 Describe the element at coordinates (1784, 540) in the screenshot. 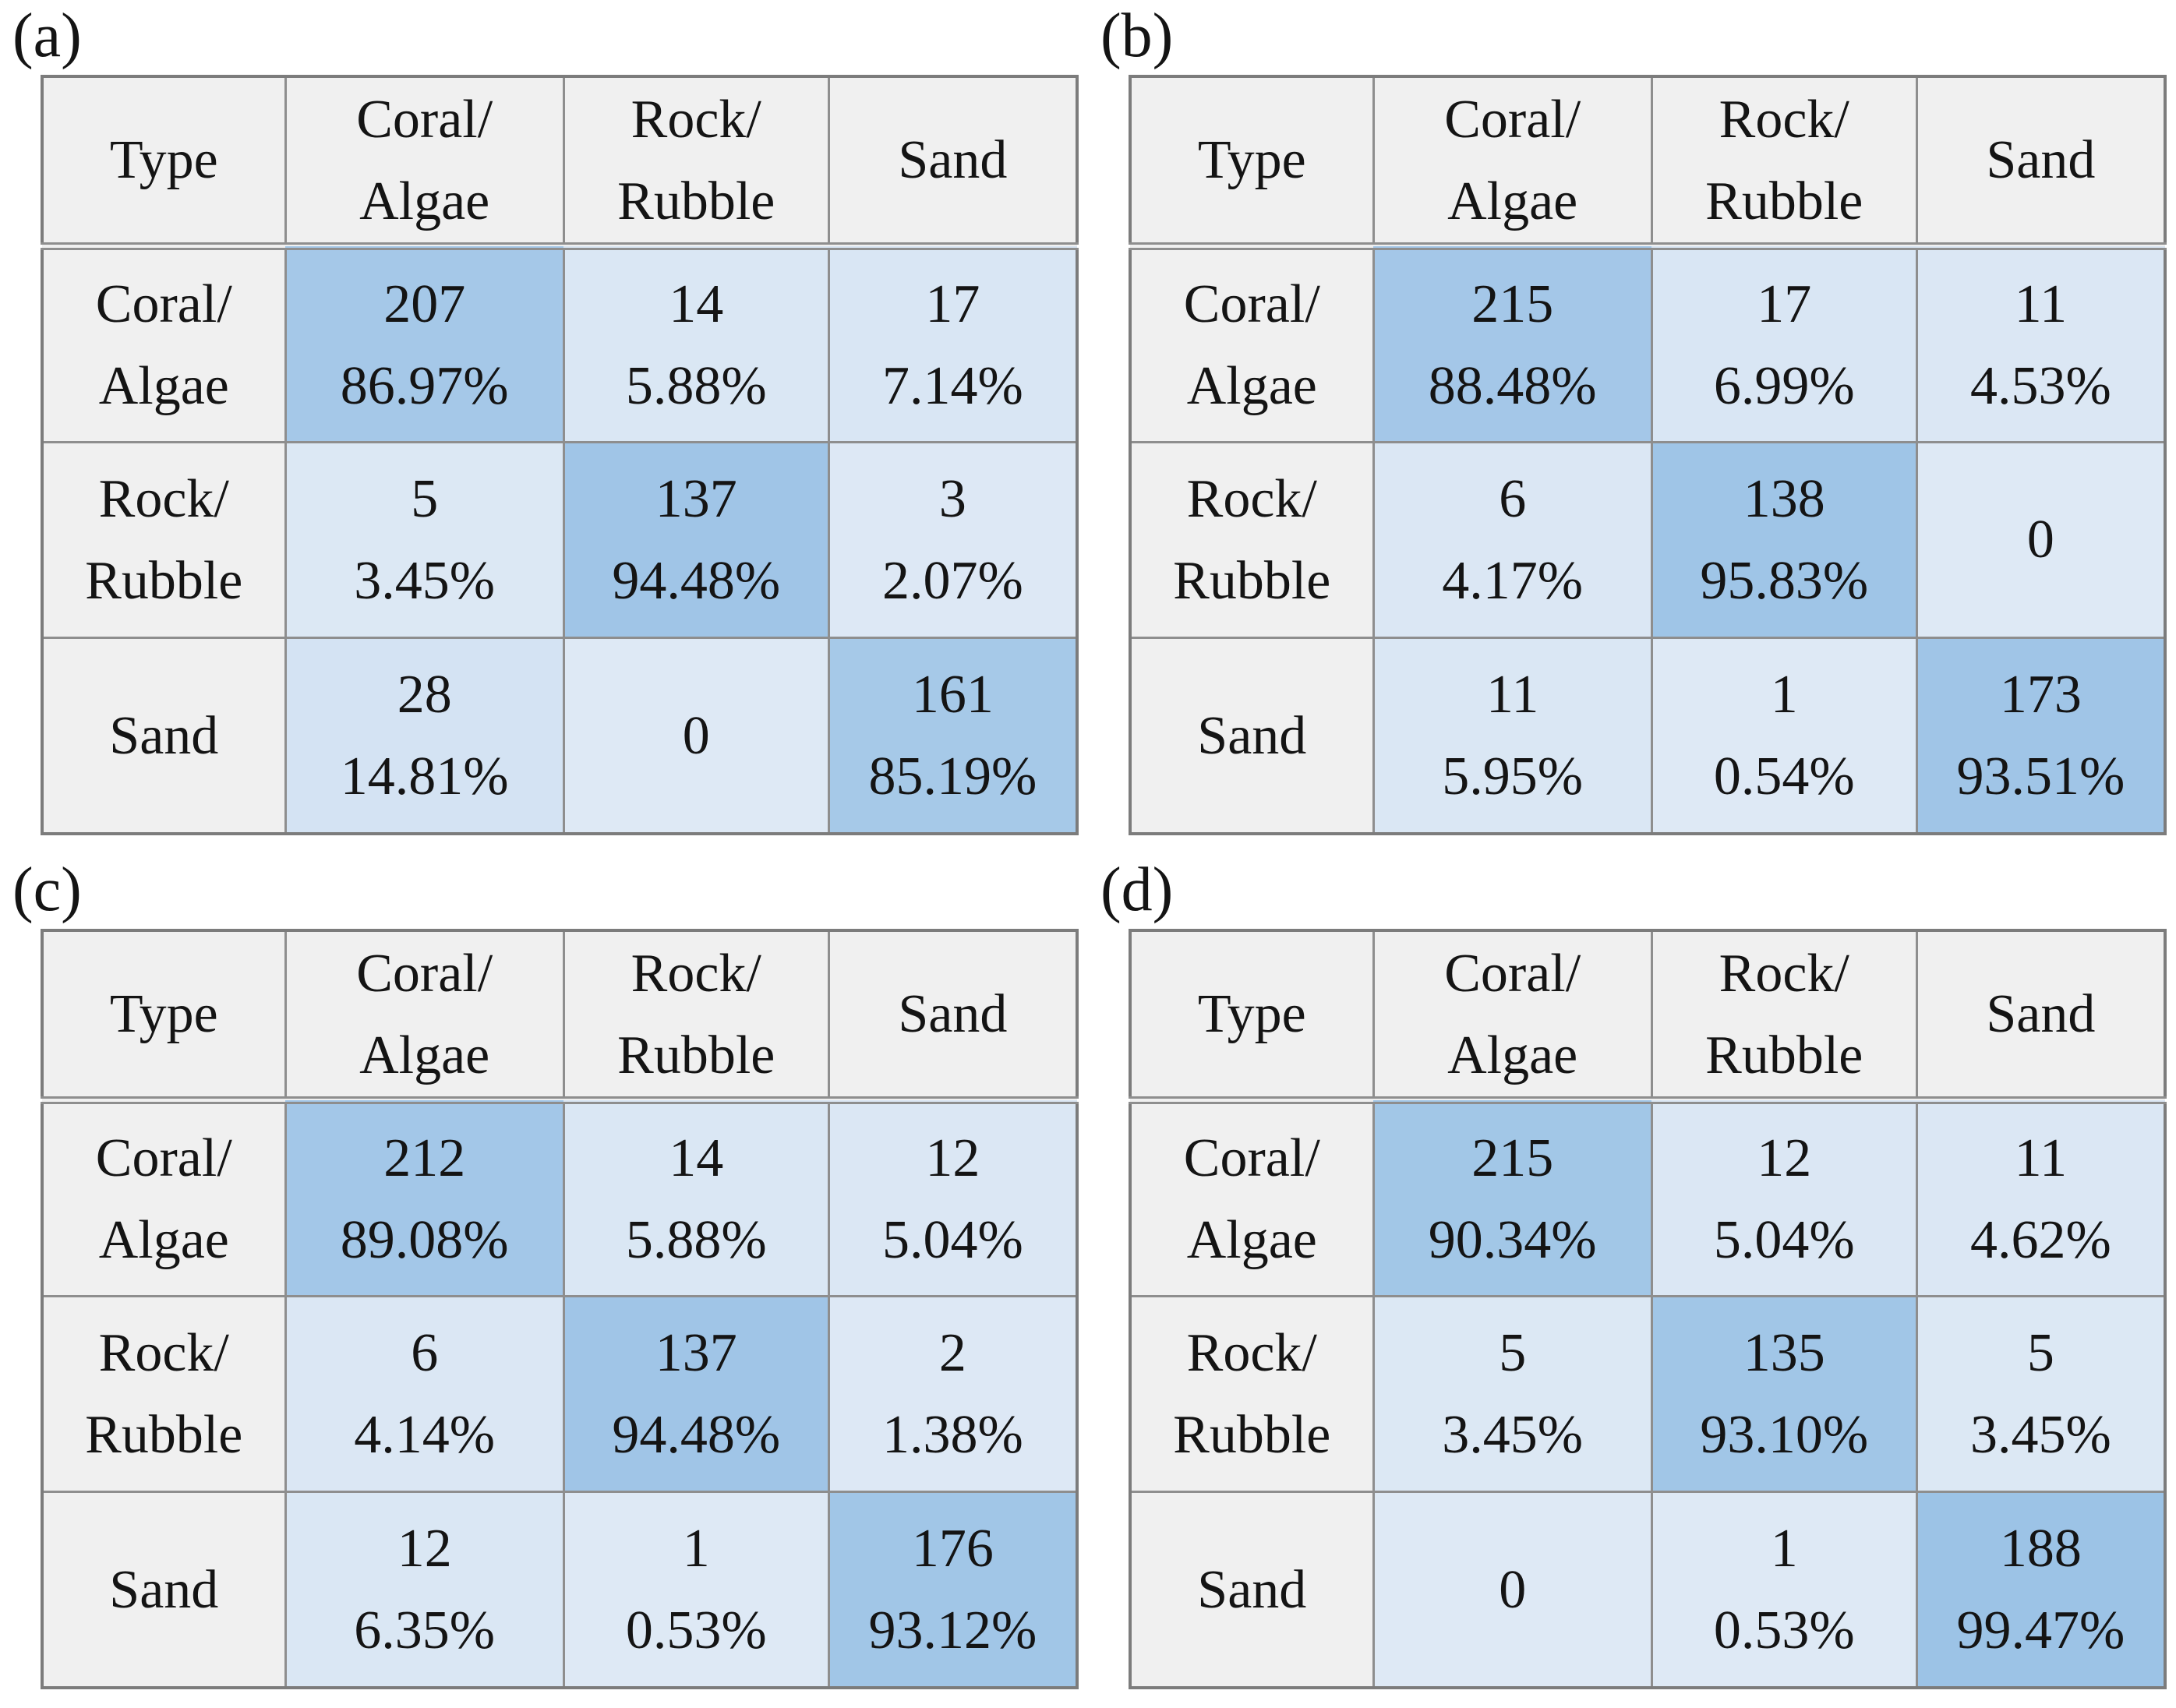

I see `matrix-cell: 138 95.83%` at that location.